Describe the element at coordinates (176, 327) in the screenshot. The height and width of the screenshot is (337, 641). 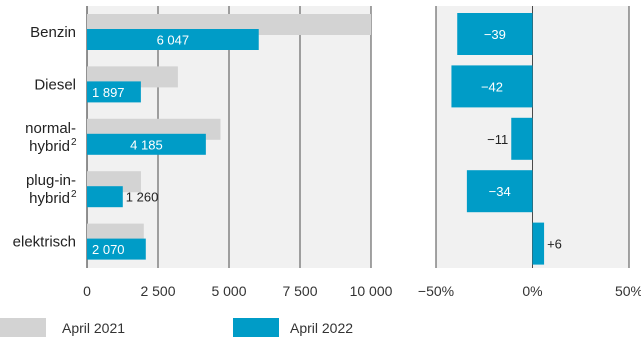
I see `legend: April 2021 April 2022` at that location.